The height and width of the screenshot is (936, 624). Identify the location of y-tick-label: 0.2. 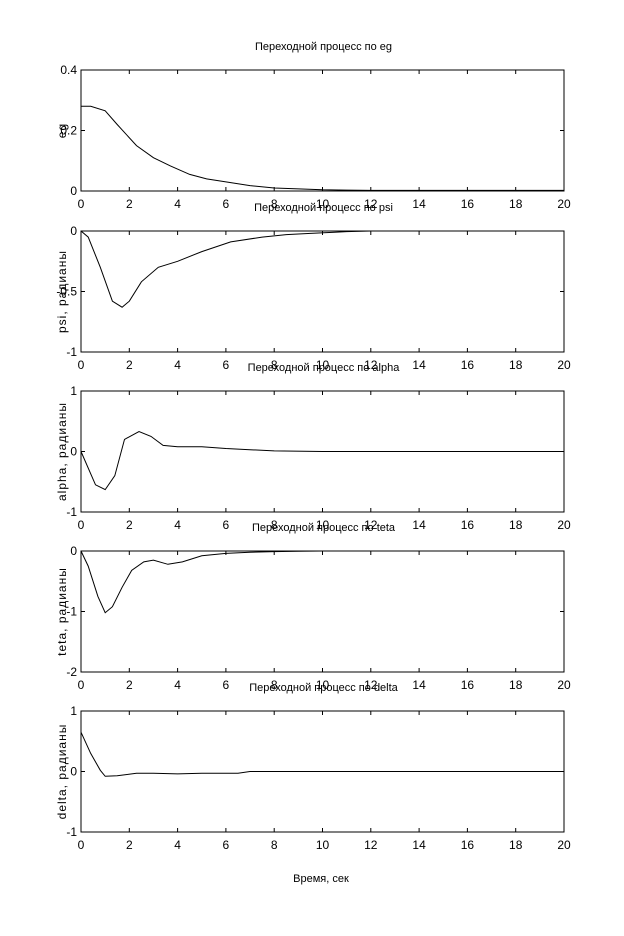
(68, 131).